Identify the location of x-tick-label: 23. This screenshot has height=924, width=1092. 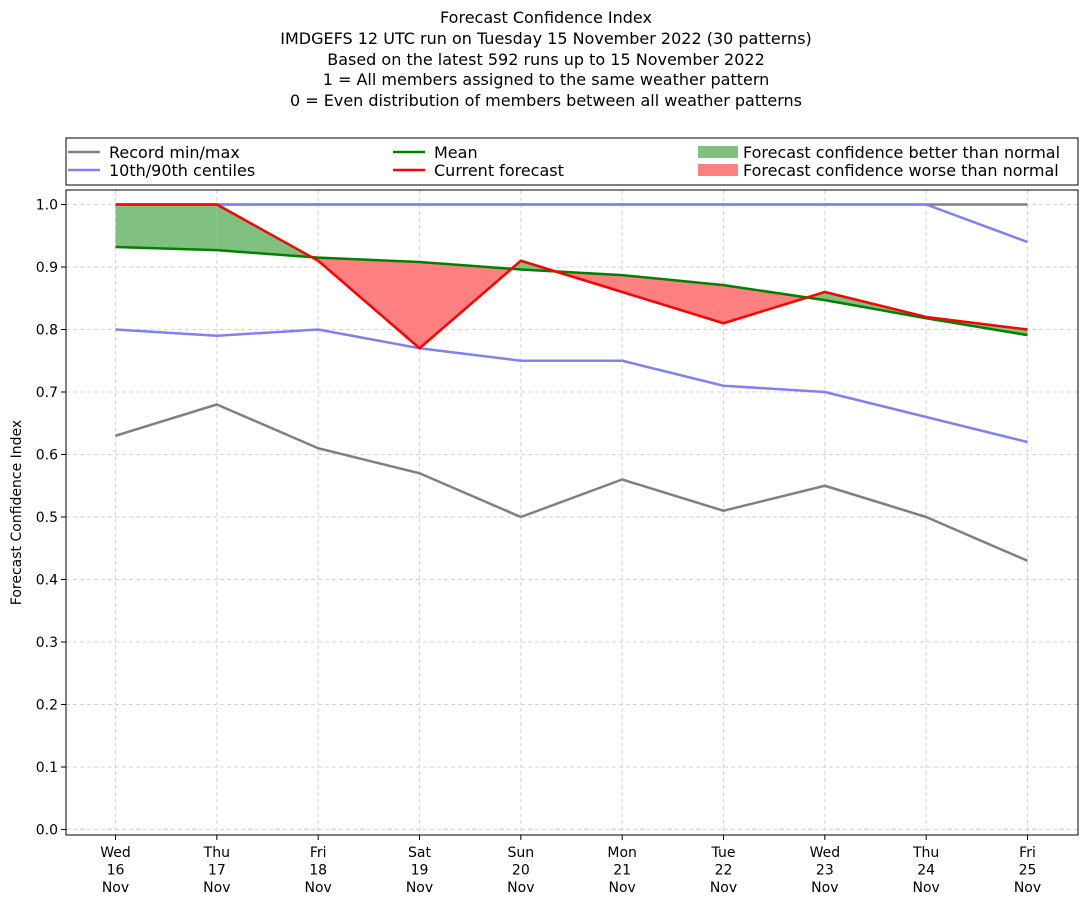
(825, 871).